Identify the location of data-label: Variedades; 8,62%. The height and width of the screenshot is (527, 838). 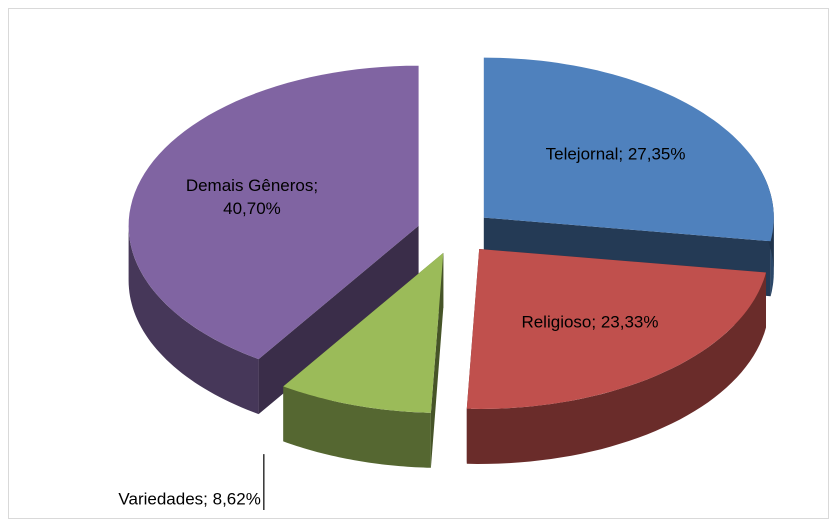
(189, 499).